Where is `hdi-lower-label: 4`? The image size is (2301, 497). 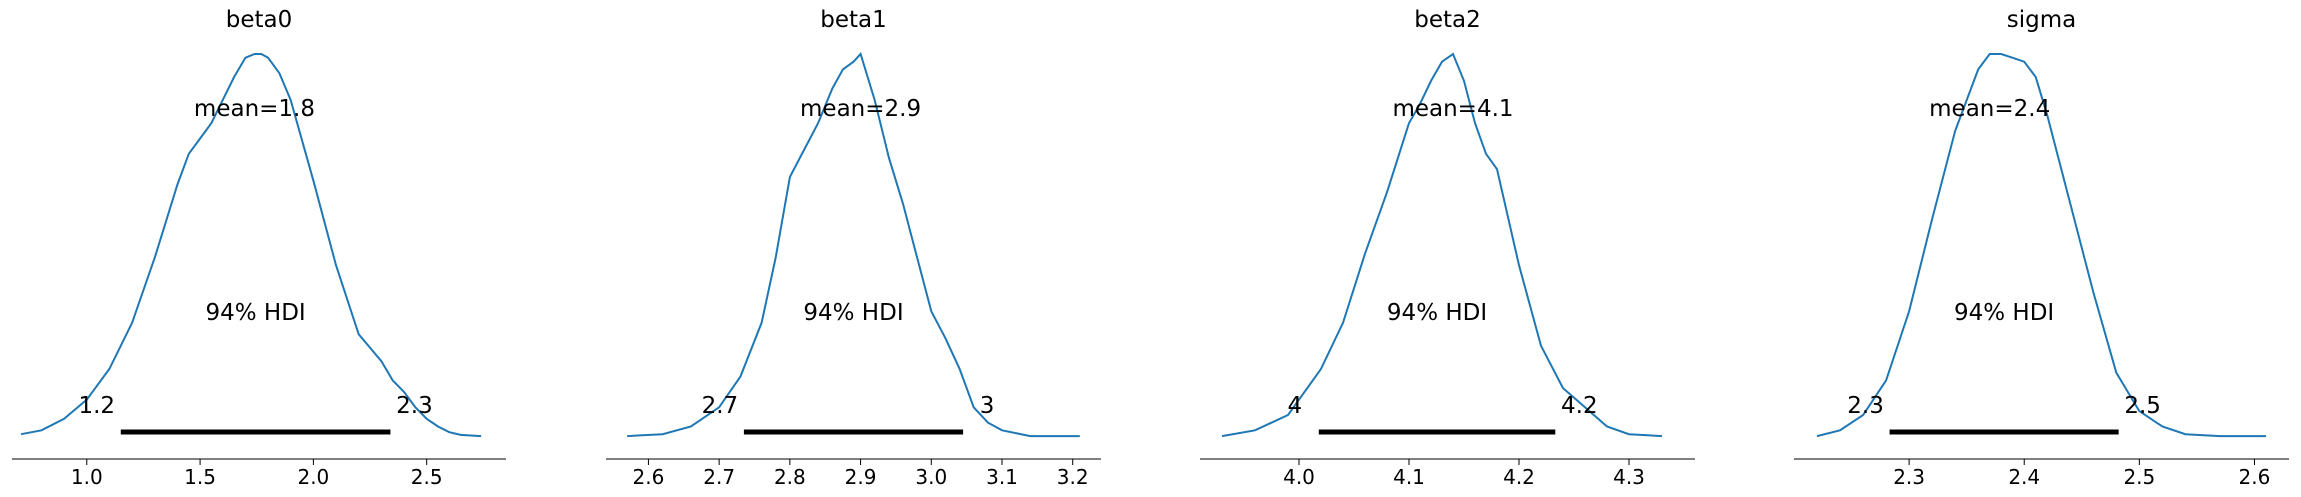 hdi-lower-label: 4 is located at coordinates (1294, 406).